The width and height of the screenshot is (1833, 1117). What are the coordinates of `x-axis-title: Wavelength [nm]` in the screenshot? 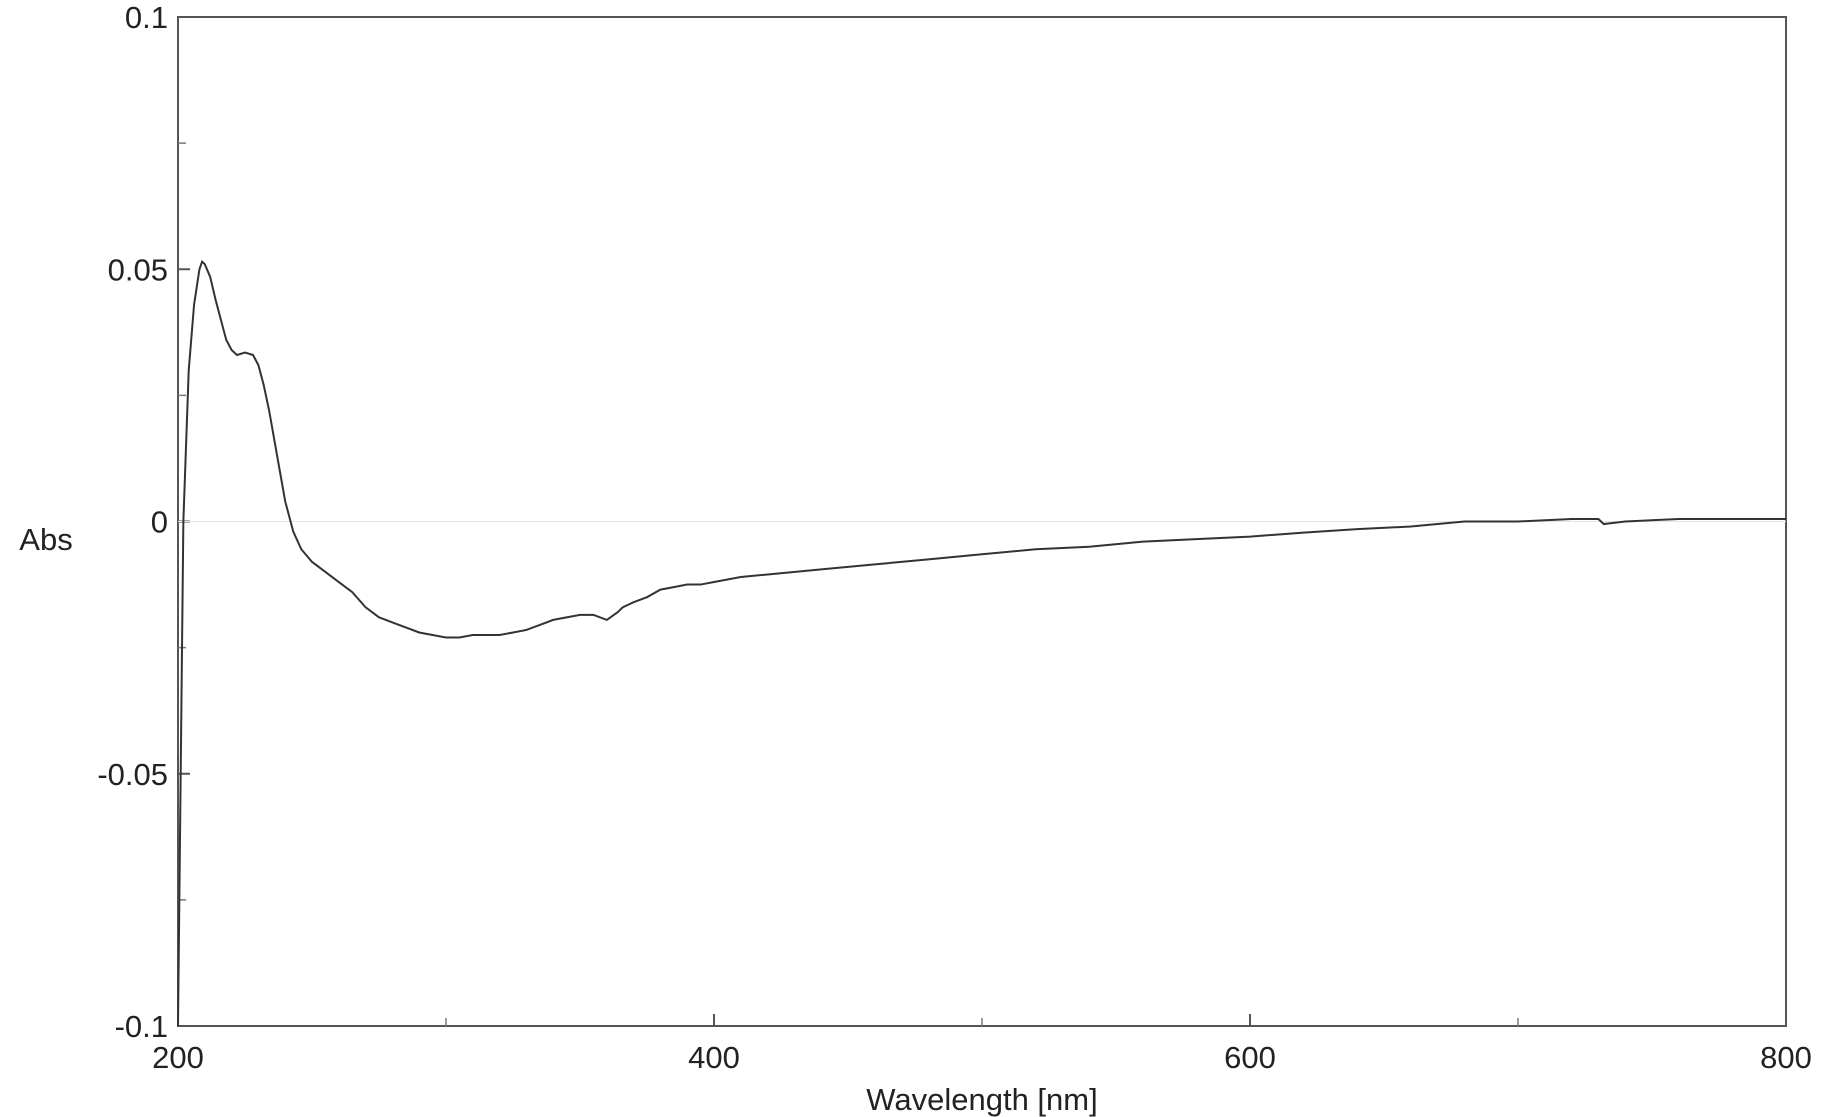 It's located at (981, 1099).